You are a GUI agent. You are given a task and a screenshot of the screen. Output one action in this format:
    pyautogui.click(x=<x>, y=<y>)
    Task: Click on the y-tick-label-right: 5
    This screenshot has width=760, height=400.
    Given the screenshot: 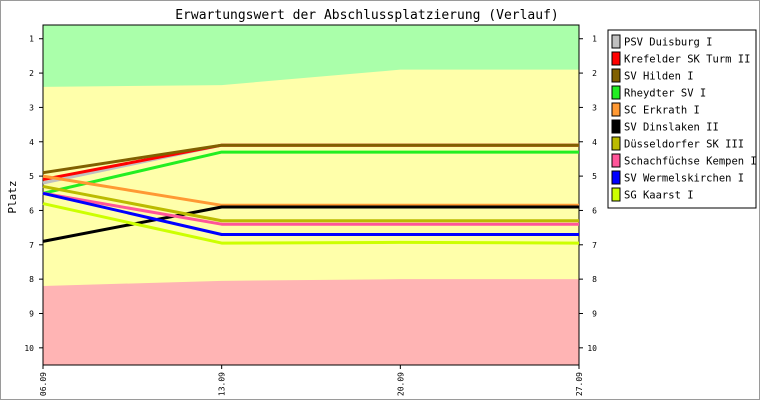 What is the action you would take?
    pyautogui.click(x=594, y=176)
    